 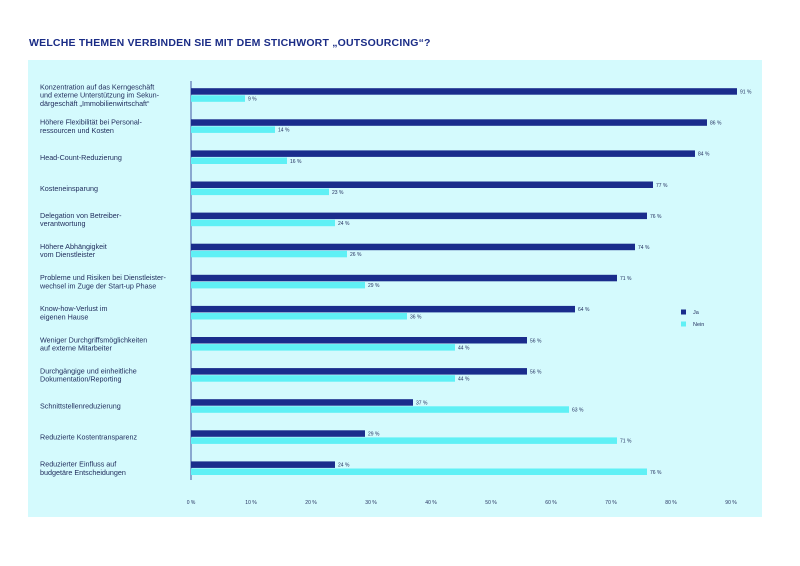 What do you see at coordinates (74, 308) in the screenshot?
I see `category-label-line: Know-how-Verlust im` at bounding box center [74, 308].